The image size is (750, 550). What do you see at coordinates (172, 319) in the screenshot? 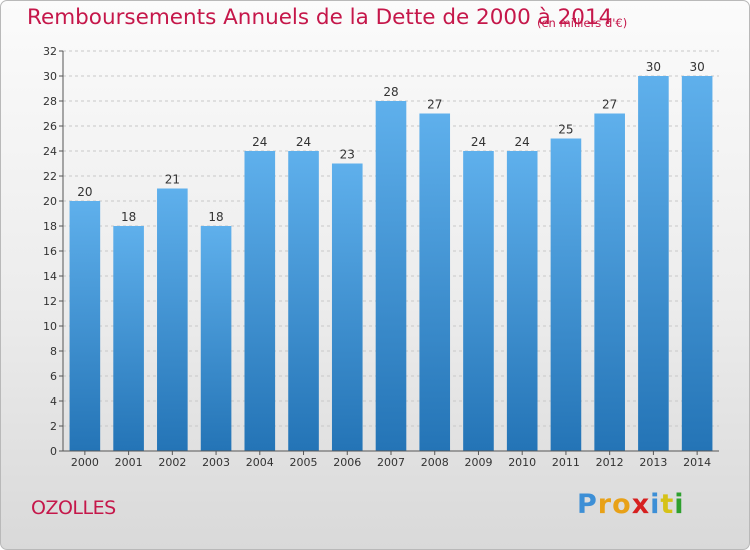
I see `bar-2002` at bounding box center [172, 319].